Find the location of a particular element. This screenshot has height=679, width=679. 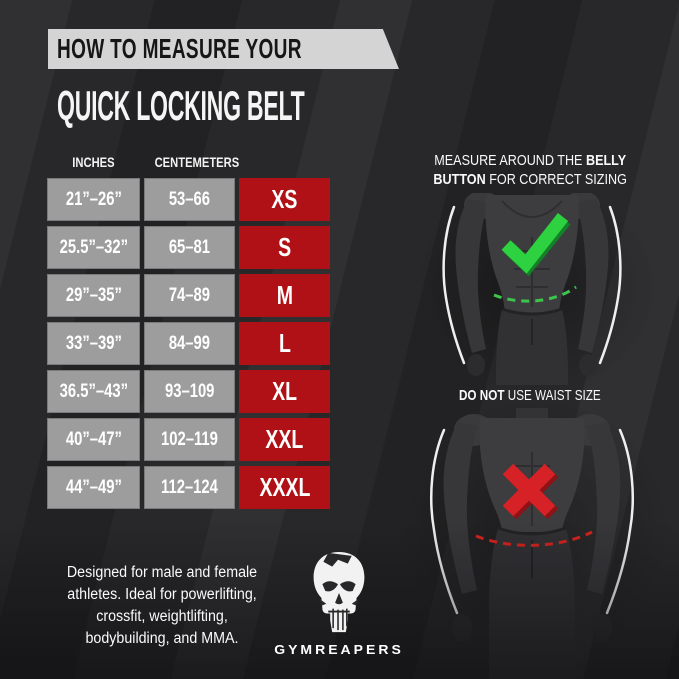

cm-cell: 65–81 is located at coordinates (189, 247).